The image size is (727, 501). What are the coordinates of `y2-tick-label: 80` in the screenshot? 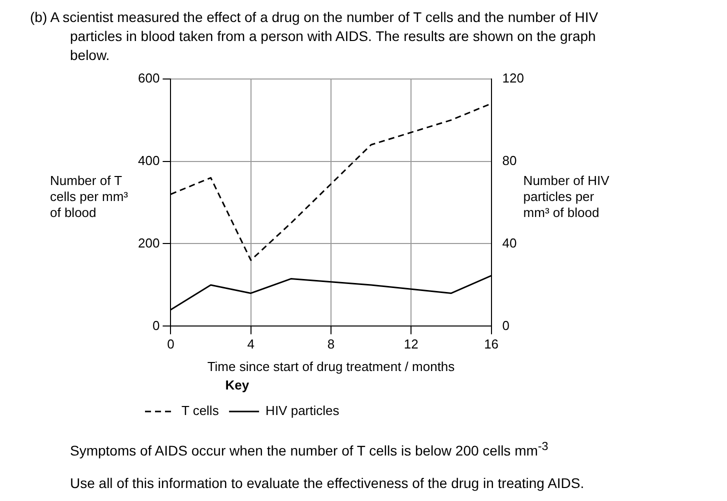 It's located at (509, 160).